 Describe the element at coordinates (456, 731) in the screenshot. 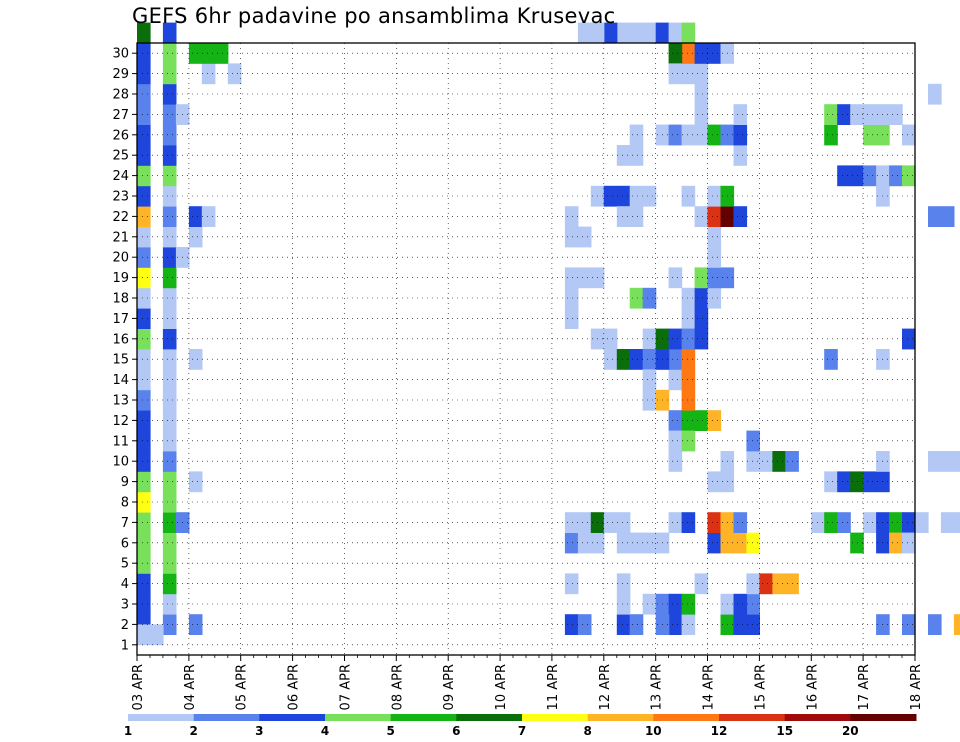

I see `legend-label: 6` at that location.